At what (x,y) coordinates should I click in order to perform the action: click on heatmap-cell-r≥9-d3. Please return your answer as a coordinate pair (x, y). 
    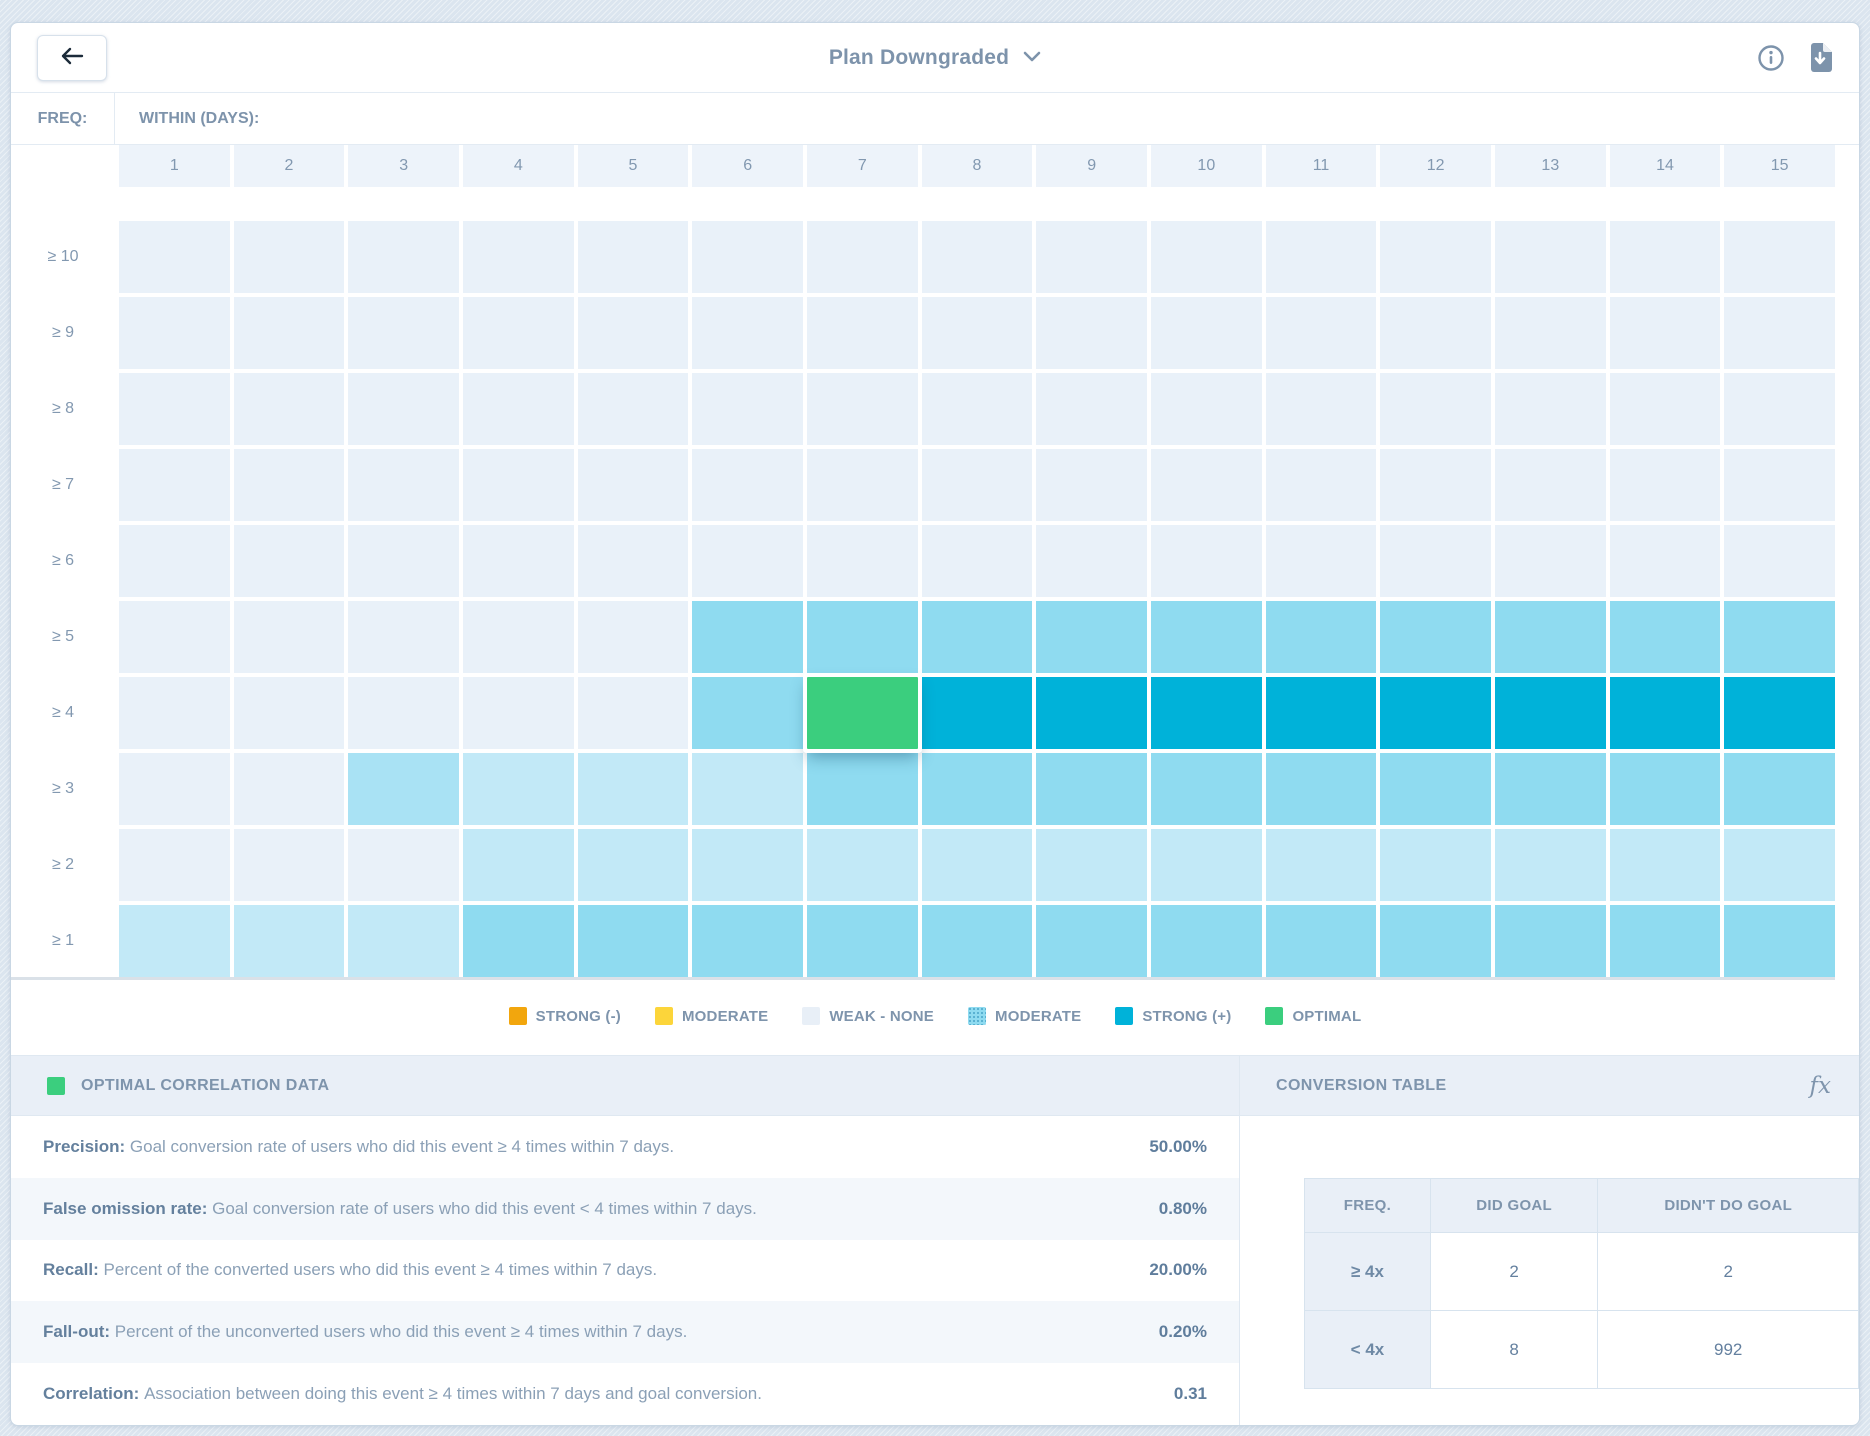
    Looking at the image, I should click on (403, 333).